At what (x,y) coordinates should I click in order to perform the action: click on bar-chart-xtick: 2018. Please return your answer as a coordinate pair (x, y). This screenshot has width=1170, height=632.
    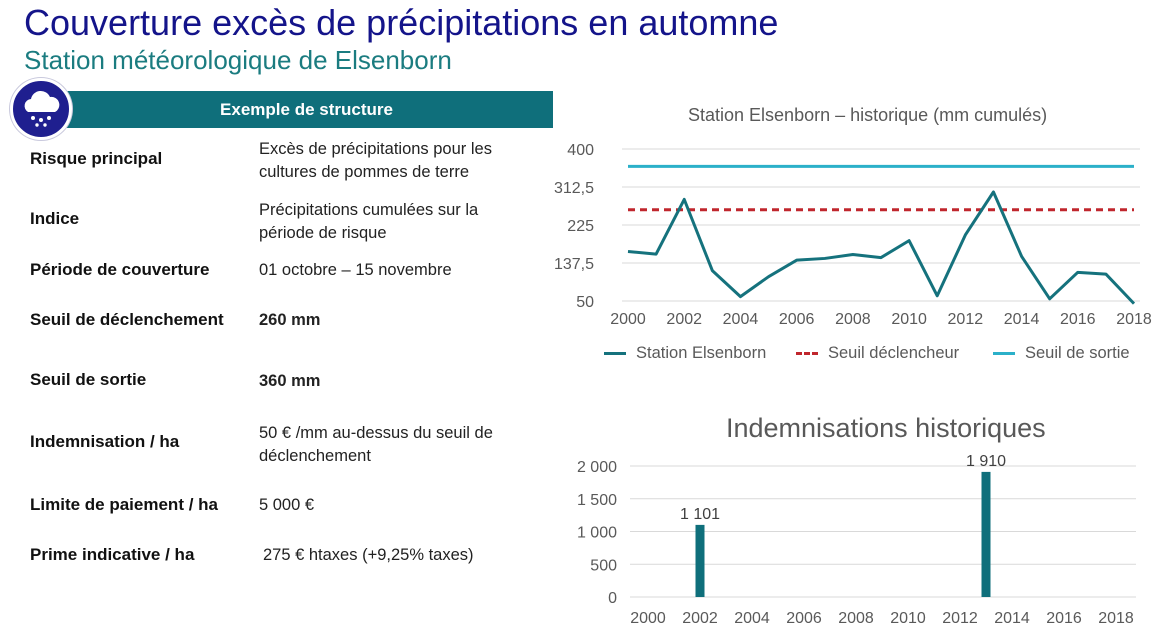
    Looking at the image, I should click on (1116, 618).